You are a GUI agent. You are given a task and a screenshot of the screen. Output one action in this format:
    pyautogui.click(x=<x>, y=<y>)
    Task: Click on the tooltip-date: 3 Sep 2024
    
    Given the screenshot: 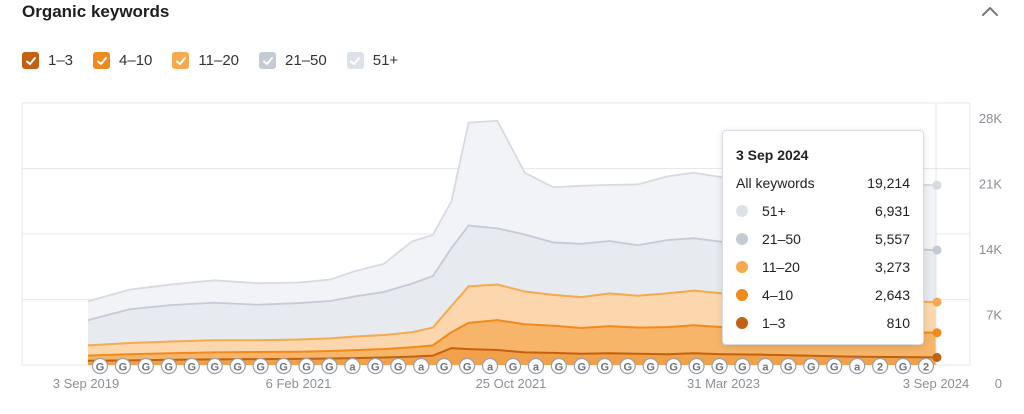 What is the action you would take?
    pyautogui.click(x=772, y=155)
    